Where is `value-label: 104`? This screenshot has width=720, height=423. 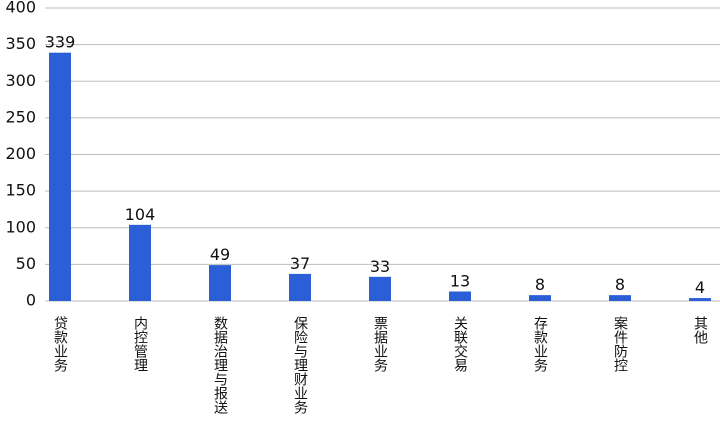 value-label: 104 is located at coordinates (140, 214).